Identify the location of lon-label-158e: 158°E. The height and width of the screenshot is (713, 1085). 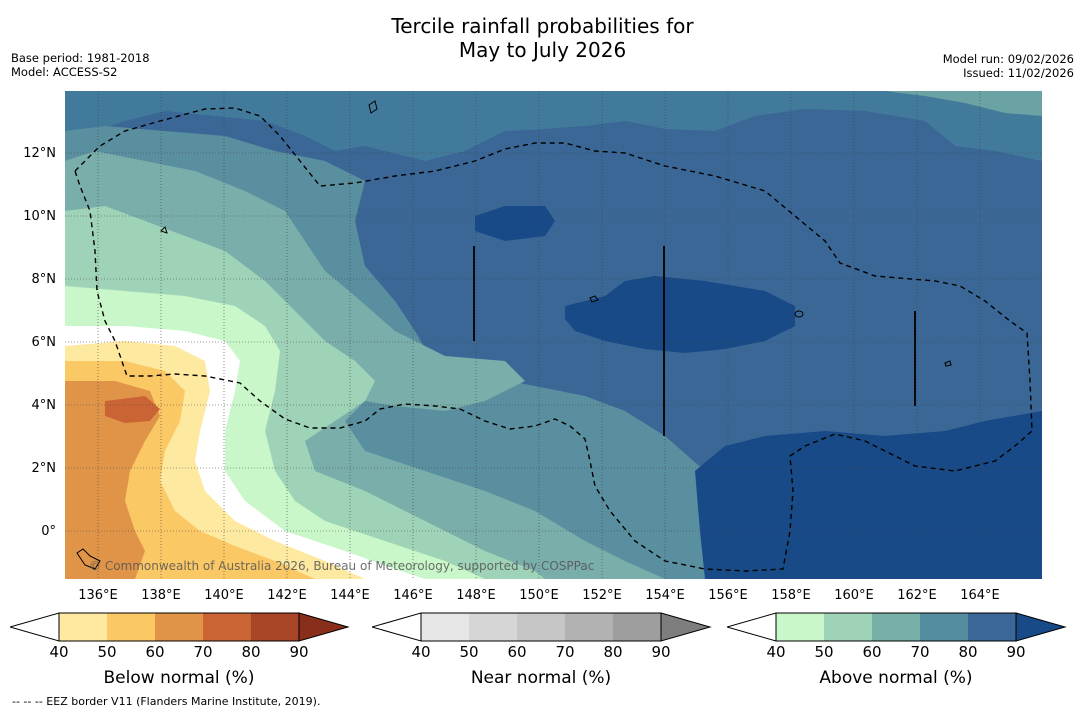
(791, 595).